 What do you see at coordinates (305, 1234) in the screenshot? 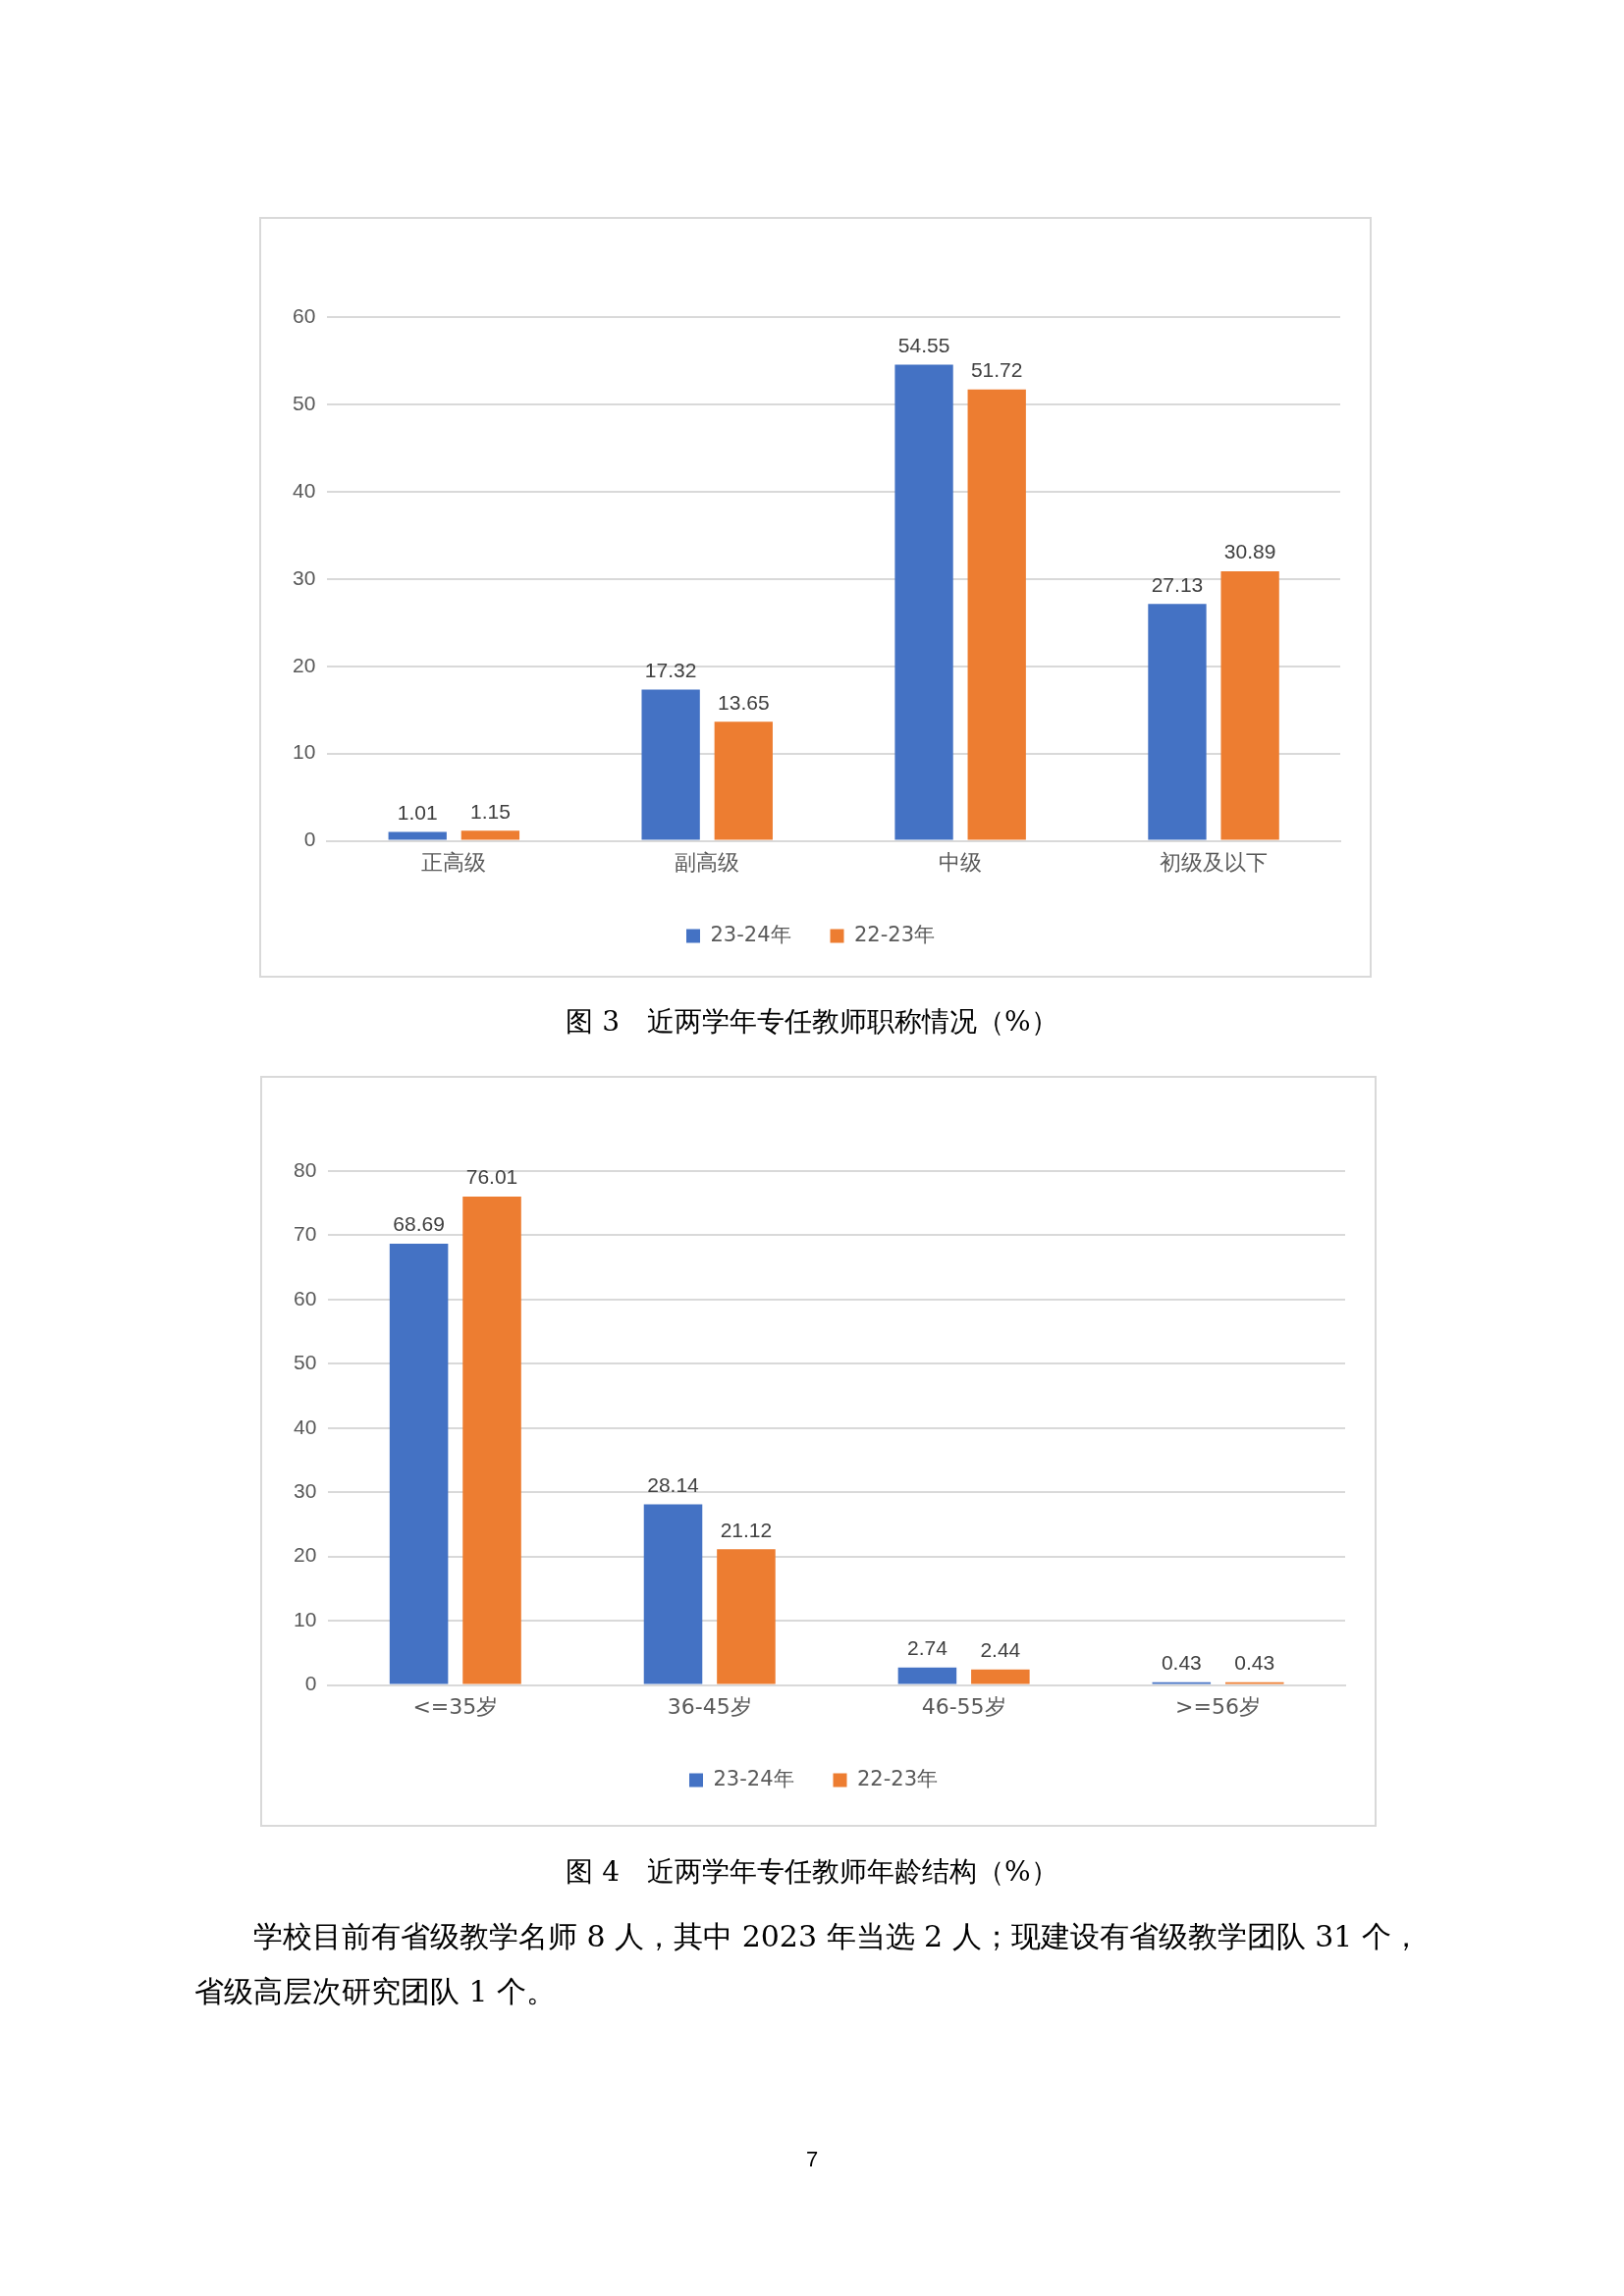
I see `y-tick-label: 70` at bounding box center [305, 1234].